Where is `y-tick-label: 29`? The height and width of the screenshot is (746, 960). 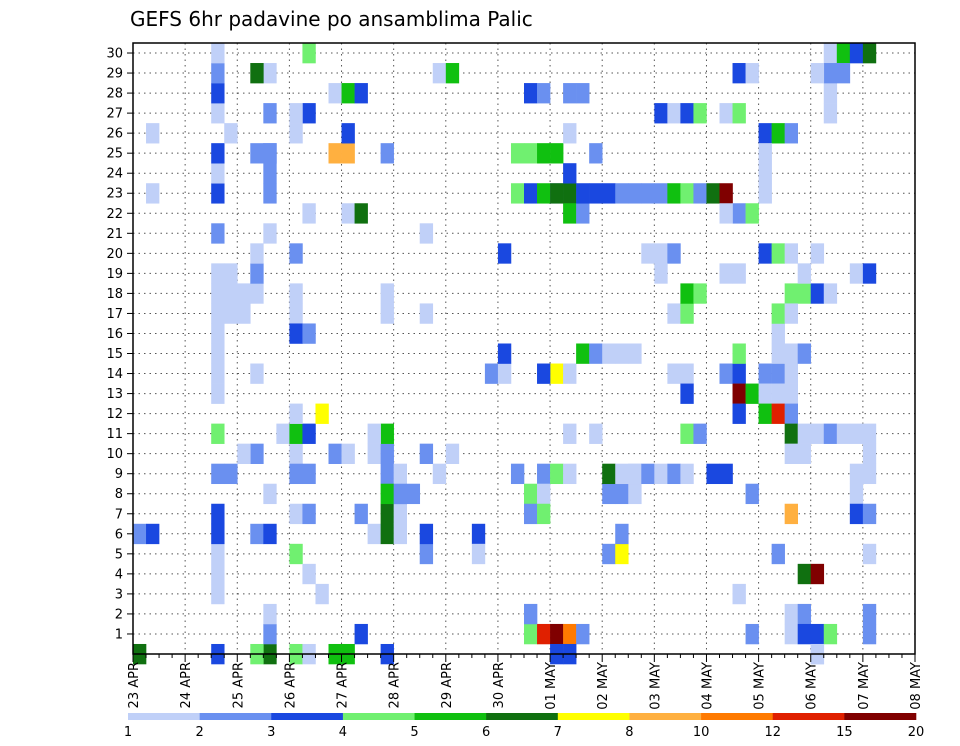 y-tick-label: 29 is located at coordinates (114, 74).